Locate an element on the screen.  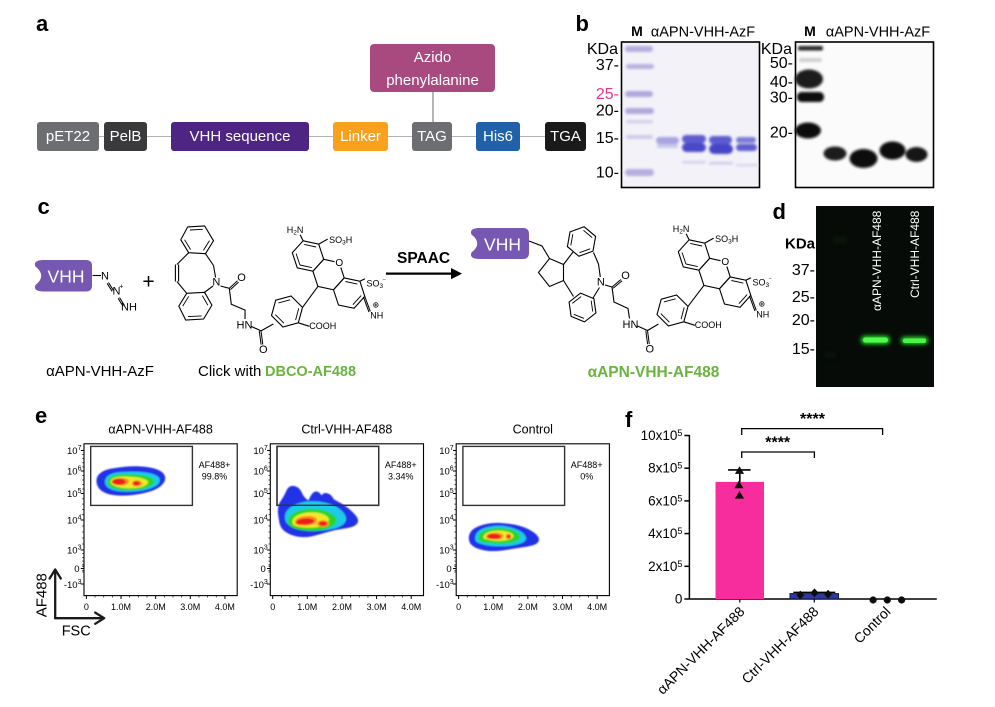
svg-text: 10⁴ is located at coordinates (260, 521).